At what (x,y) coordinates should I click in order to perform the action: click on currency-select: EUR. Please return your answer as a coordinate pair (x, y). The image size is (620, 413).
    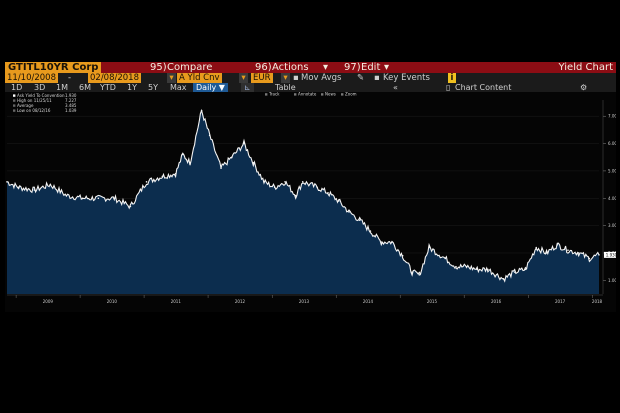
    Looking at the image, I should click on (262, 78).